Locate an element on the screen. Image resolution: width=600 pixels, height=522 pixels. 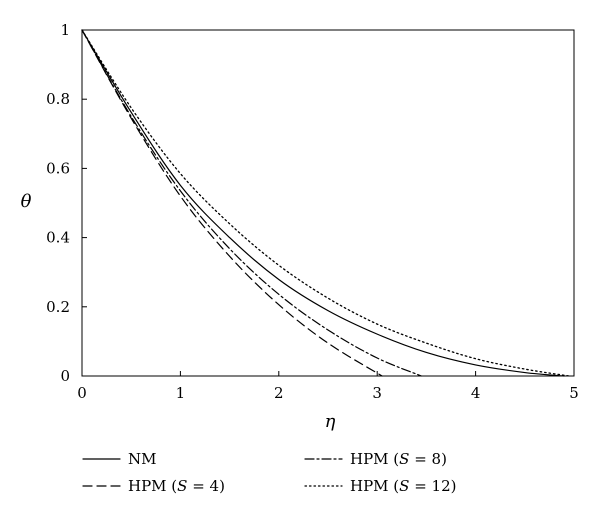
x-tick-label: 5 is located at coordinates (574, 393).